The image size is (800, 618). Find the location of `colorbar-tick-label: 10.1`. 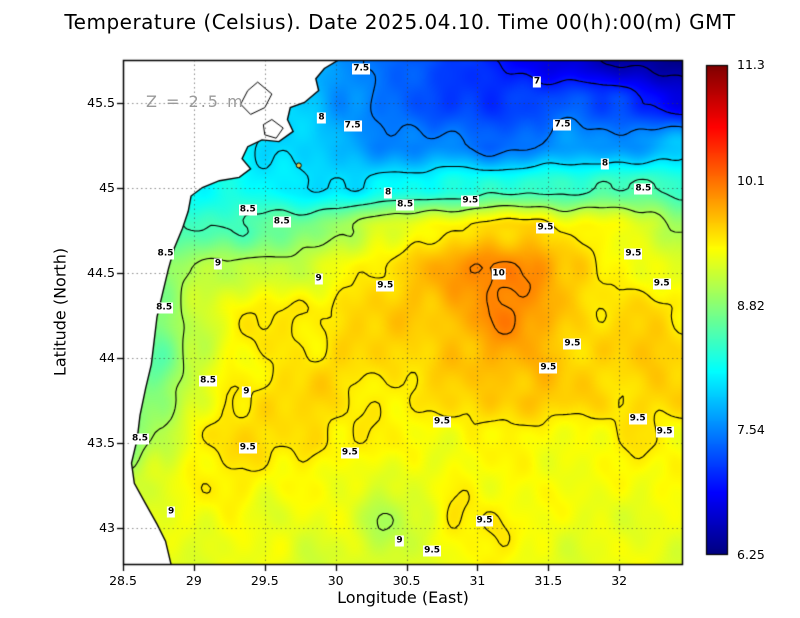

colorbar-tick-label: 10.1 is located at coordinates (751, 181).